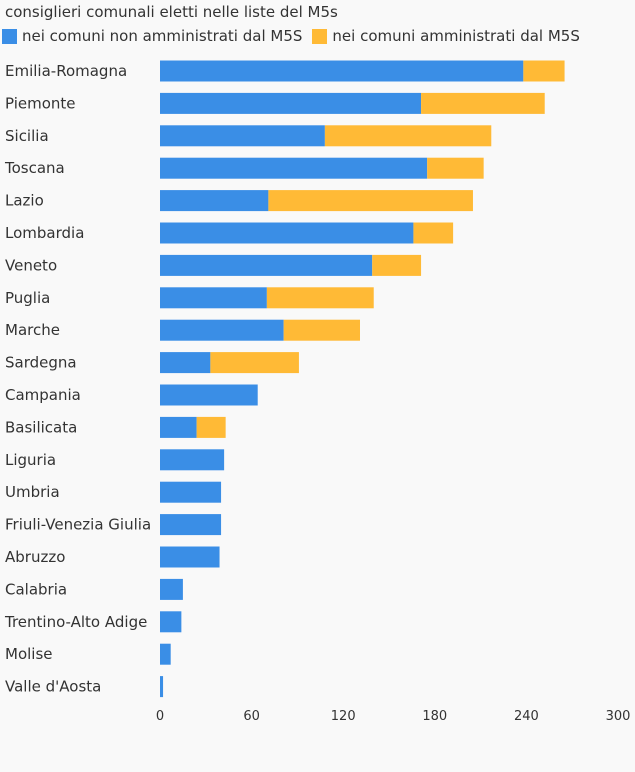 The width and height of the screenshot is (635, 772). Describe the element at coordinates (75, 622) in the screenshot. I see `category-label-trentino-alto-adige: Trentino-Alto Adige` at that location.